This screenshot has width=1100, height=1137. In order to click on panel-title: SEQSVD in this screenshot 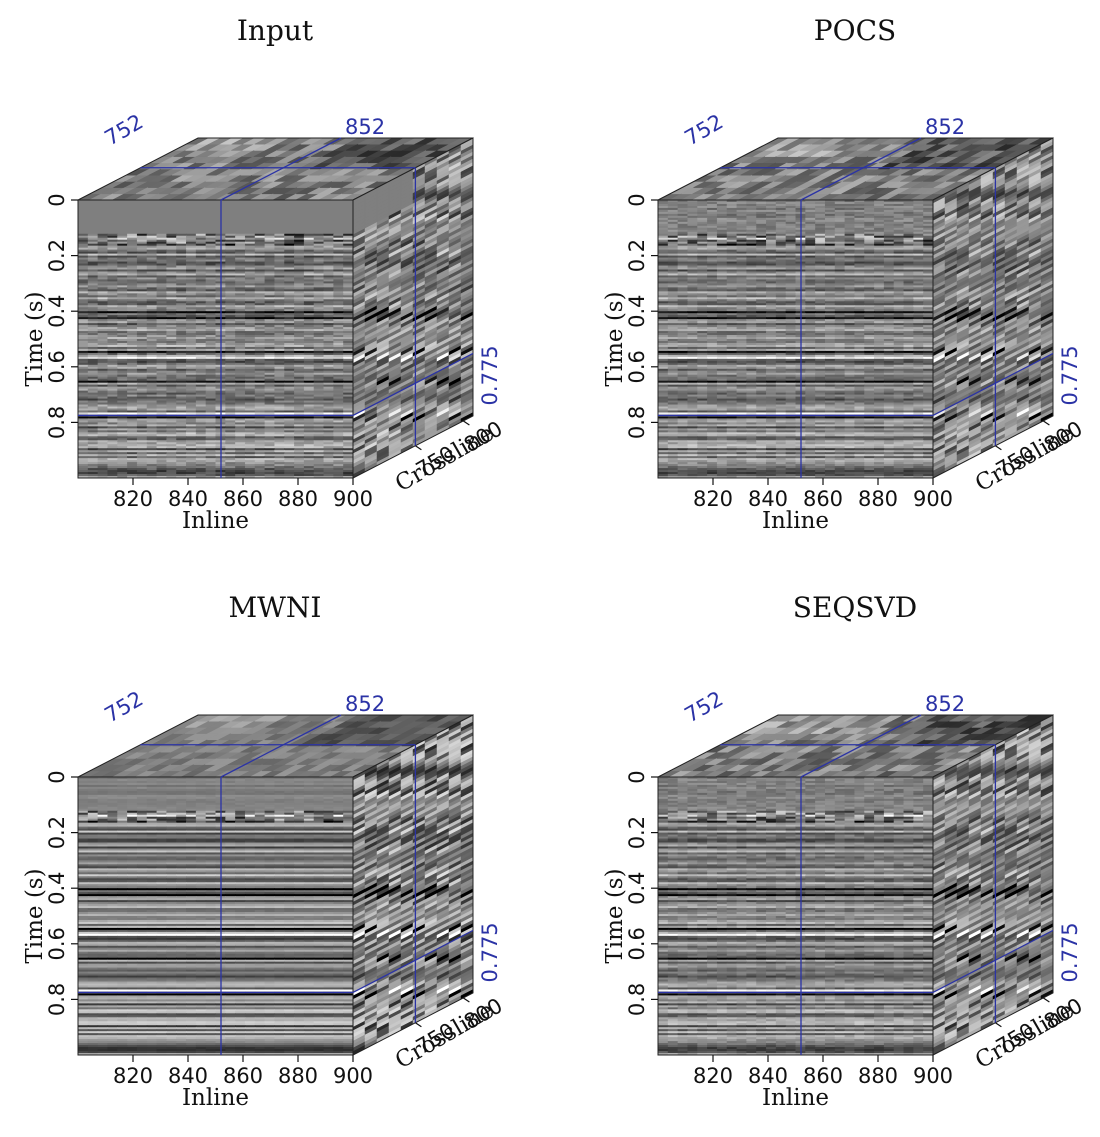, I will do `click(855, 607)`.